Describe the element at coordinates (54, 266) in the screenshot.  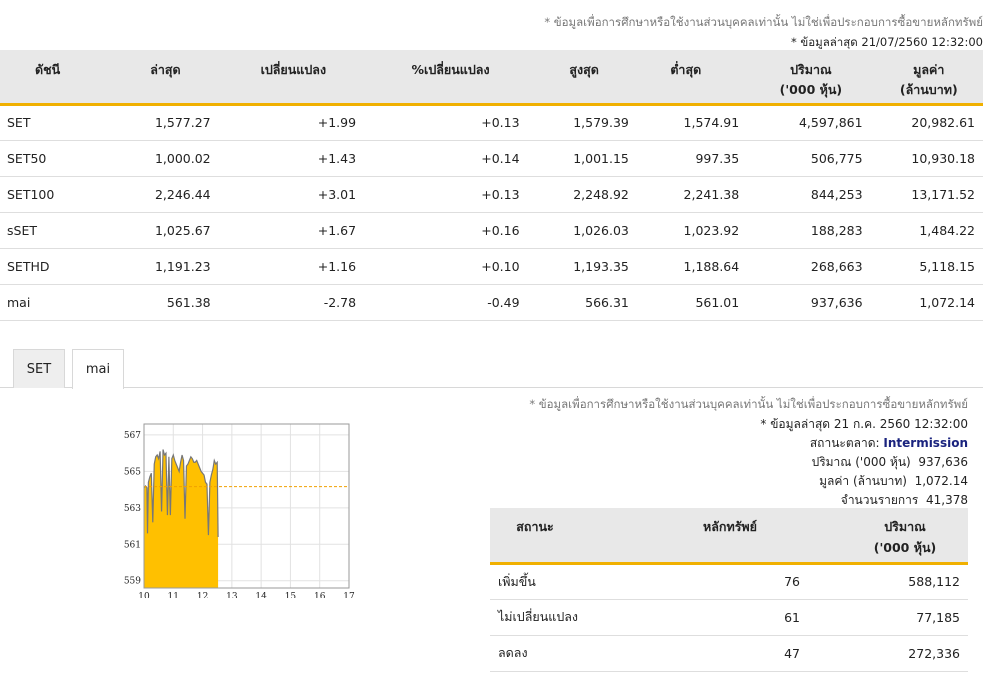
I see `index-link-sethd: SETHD` at that location.